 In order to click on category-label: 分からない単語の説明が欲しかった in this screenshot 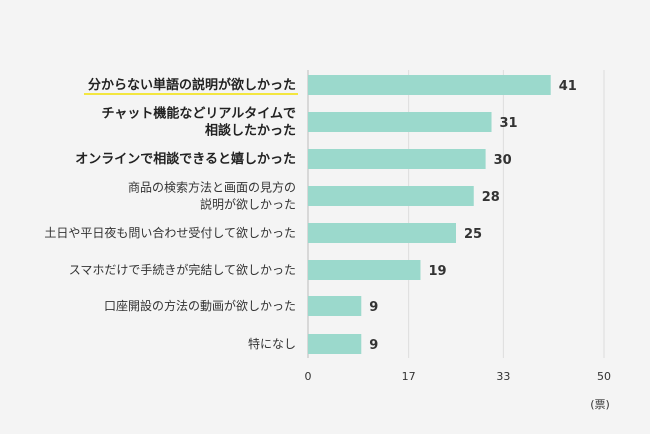, I will do `click(192, 85)`.